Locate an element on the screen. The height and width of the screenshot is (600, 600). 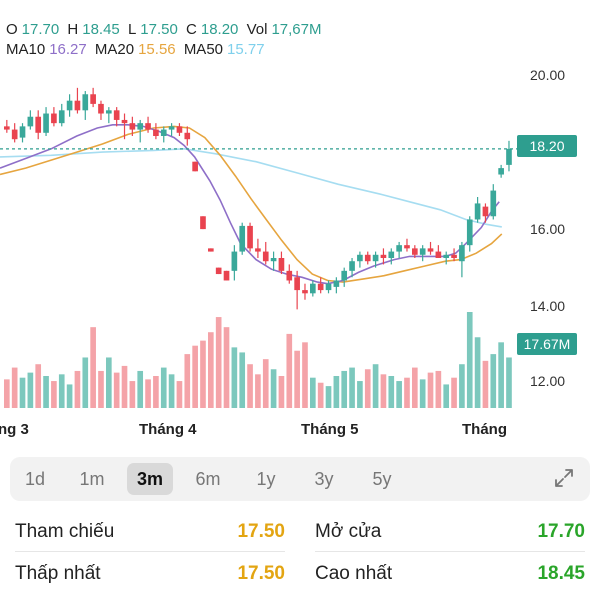
ma10-label: MA10 is located at coordinates (26, 49).